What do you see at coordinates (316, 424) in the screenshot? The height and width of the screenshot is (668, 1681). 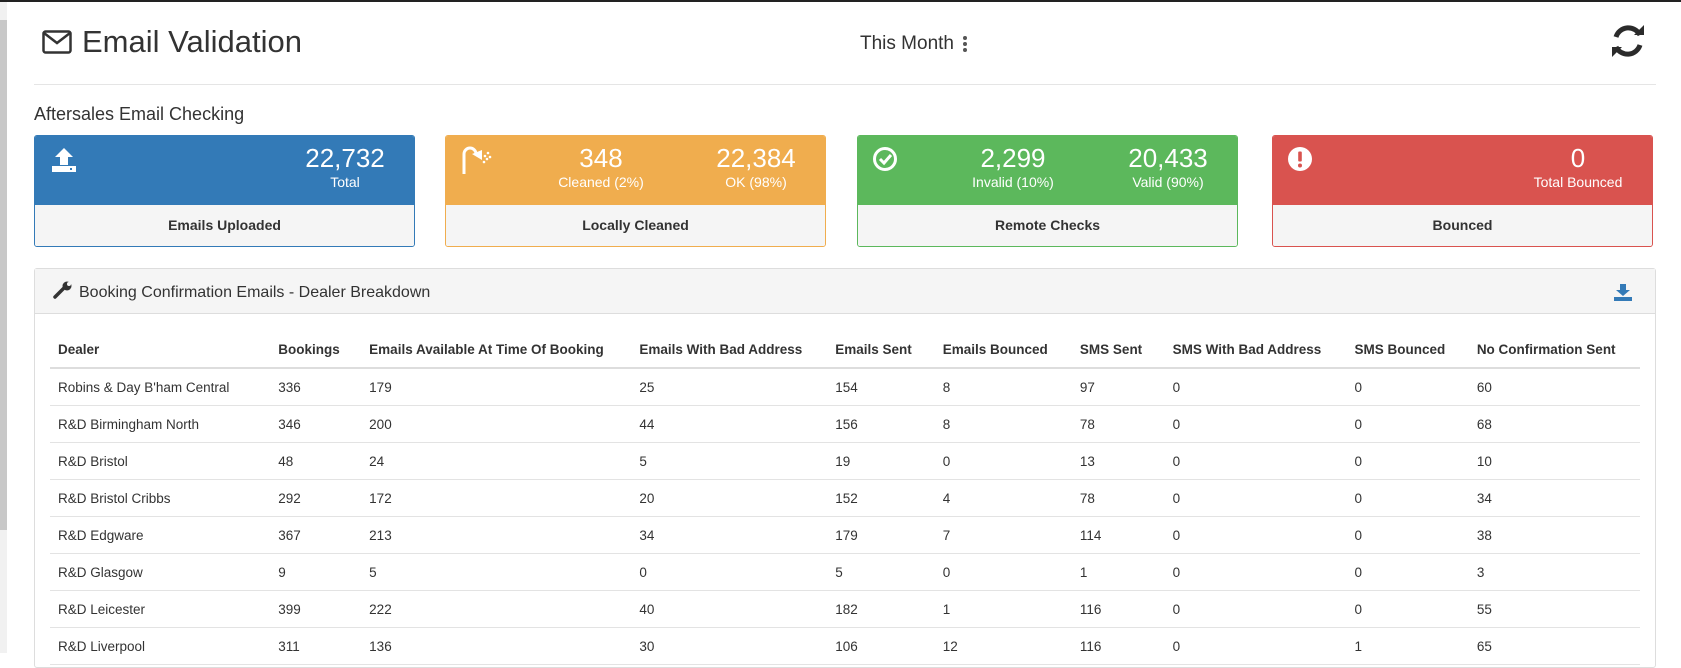 I see `table-cell: 346` at bounding box center [316, 424].